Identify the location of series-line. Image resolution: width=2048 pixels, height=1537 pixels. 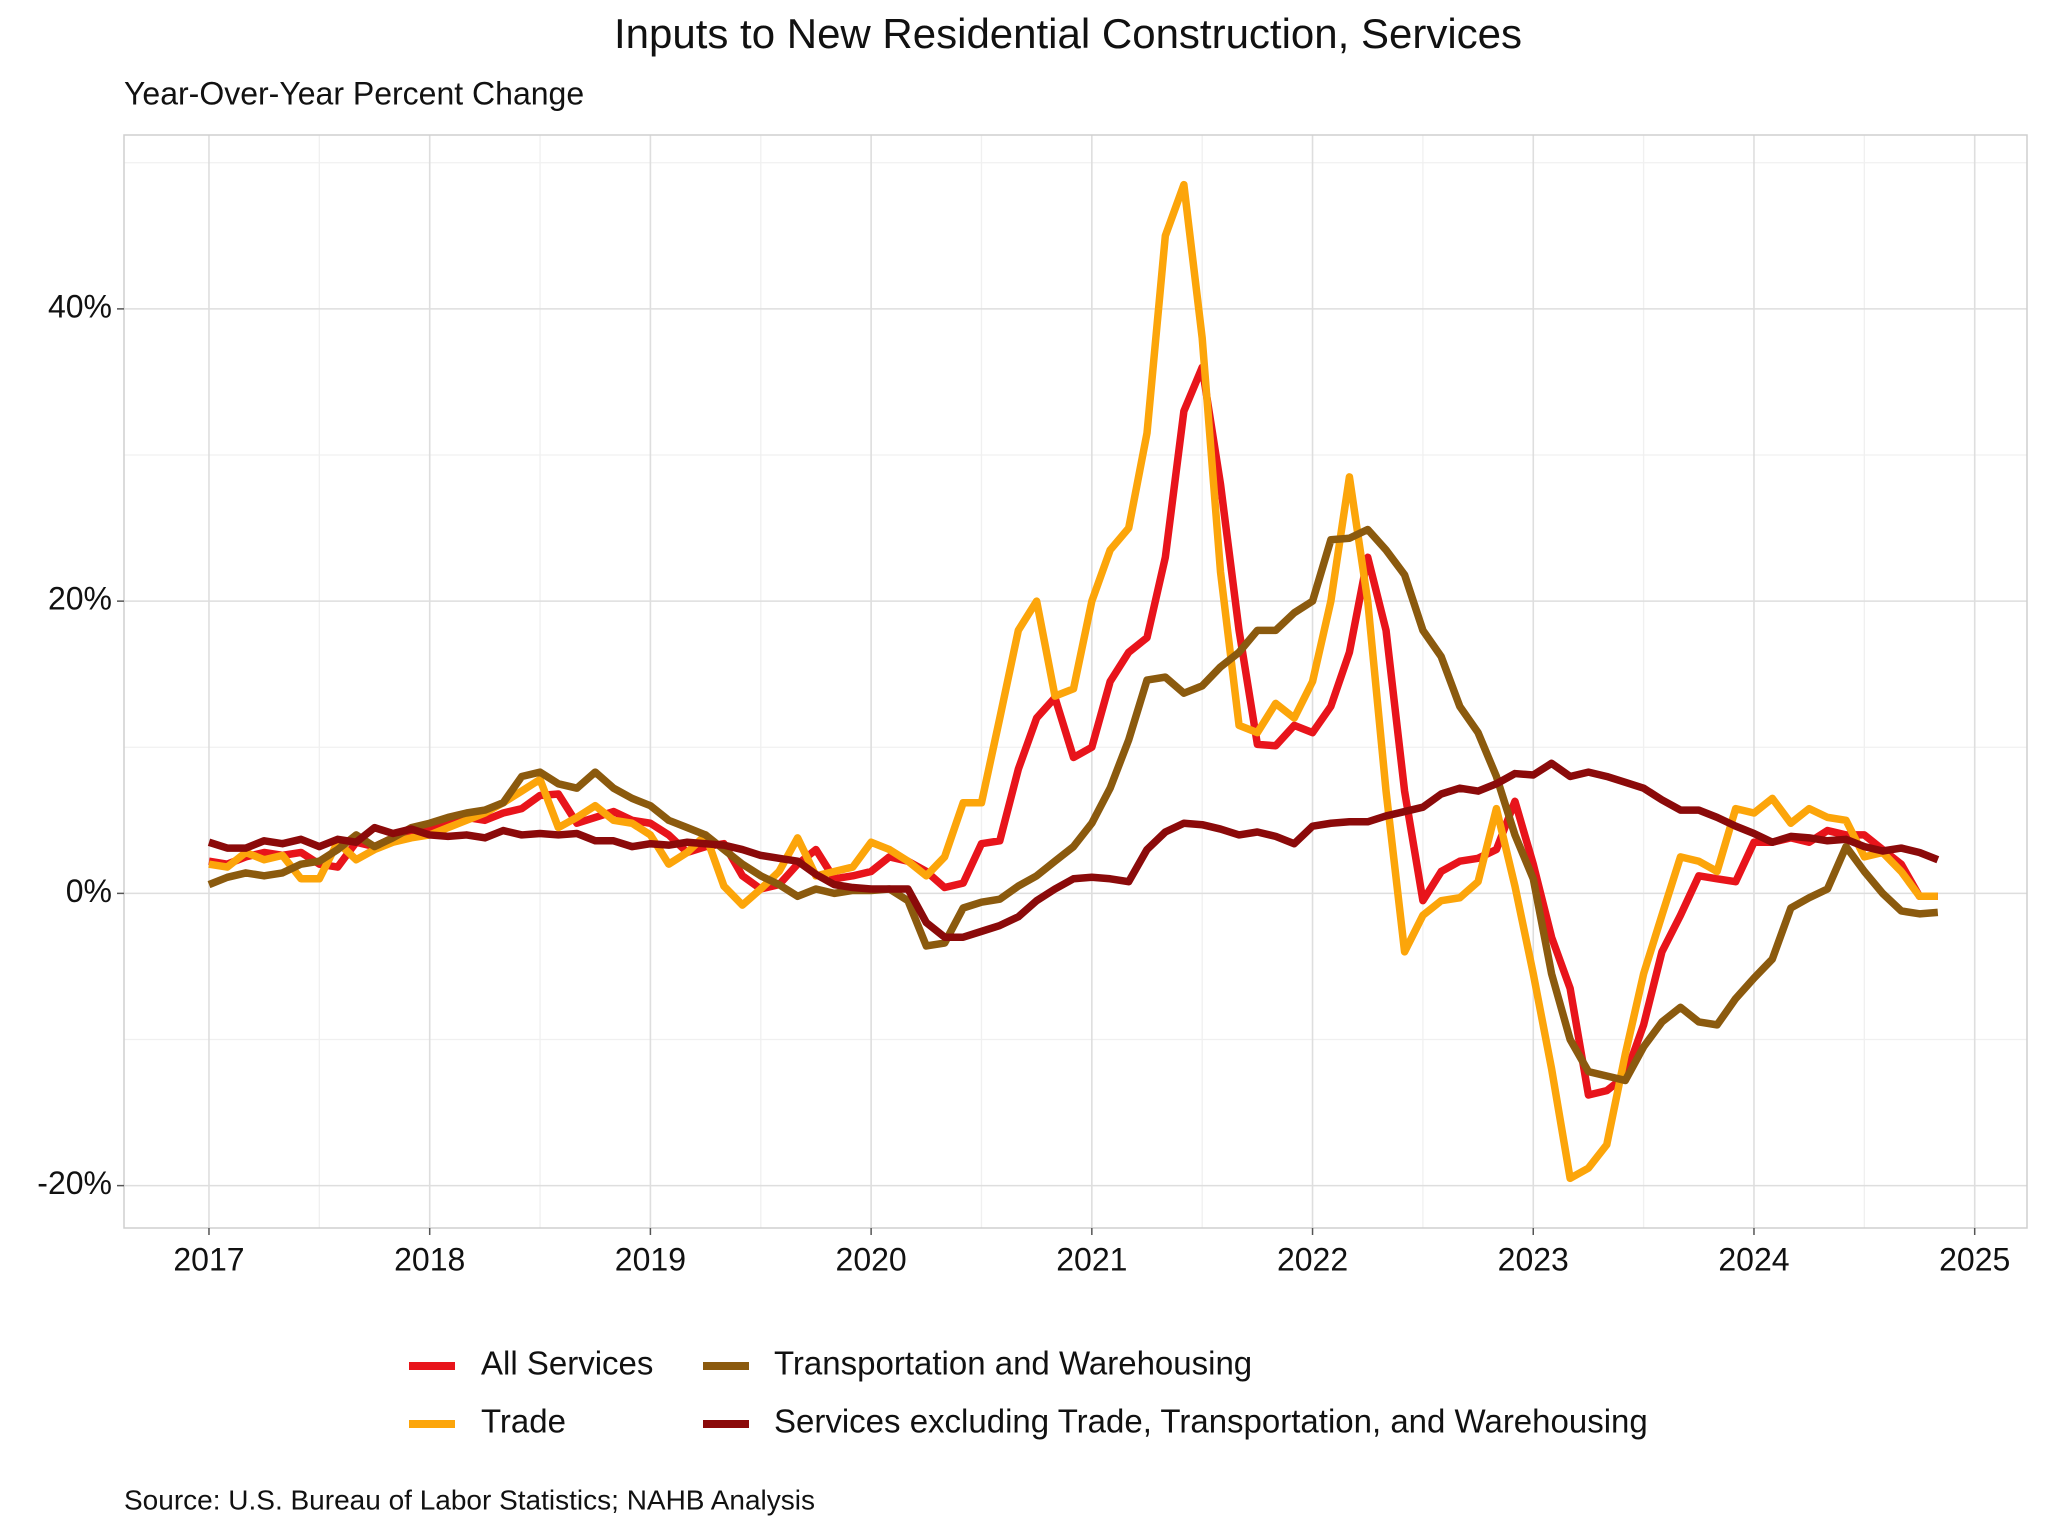
(1073, 850).